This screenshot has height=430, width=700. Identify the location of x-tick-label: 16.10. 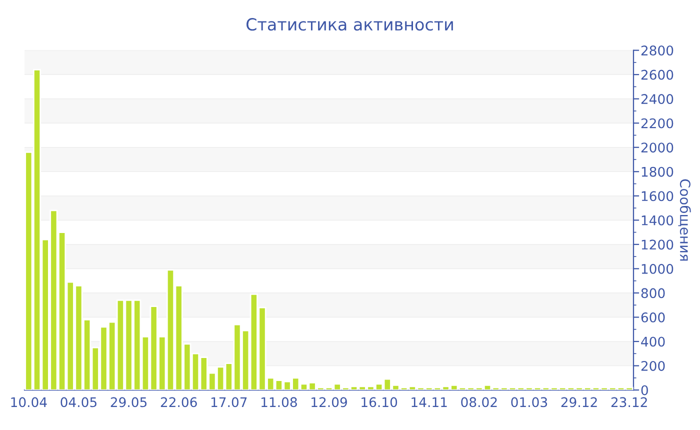
(380, 402).